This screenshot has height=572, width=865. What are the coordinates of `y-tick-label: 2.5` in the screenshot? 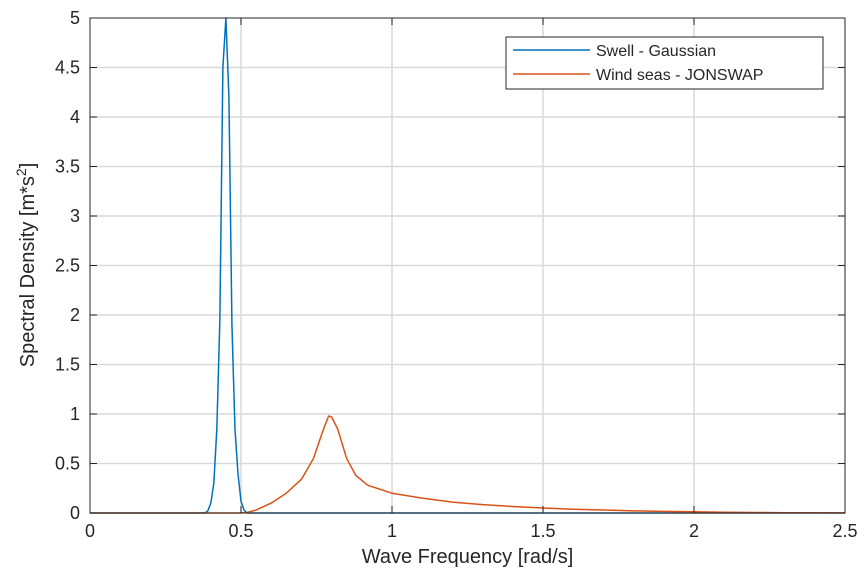 It's located at (67, 266).